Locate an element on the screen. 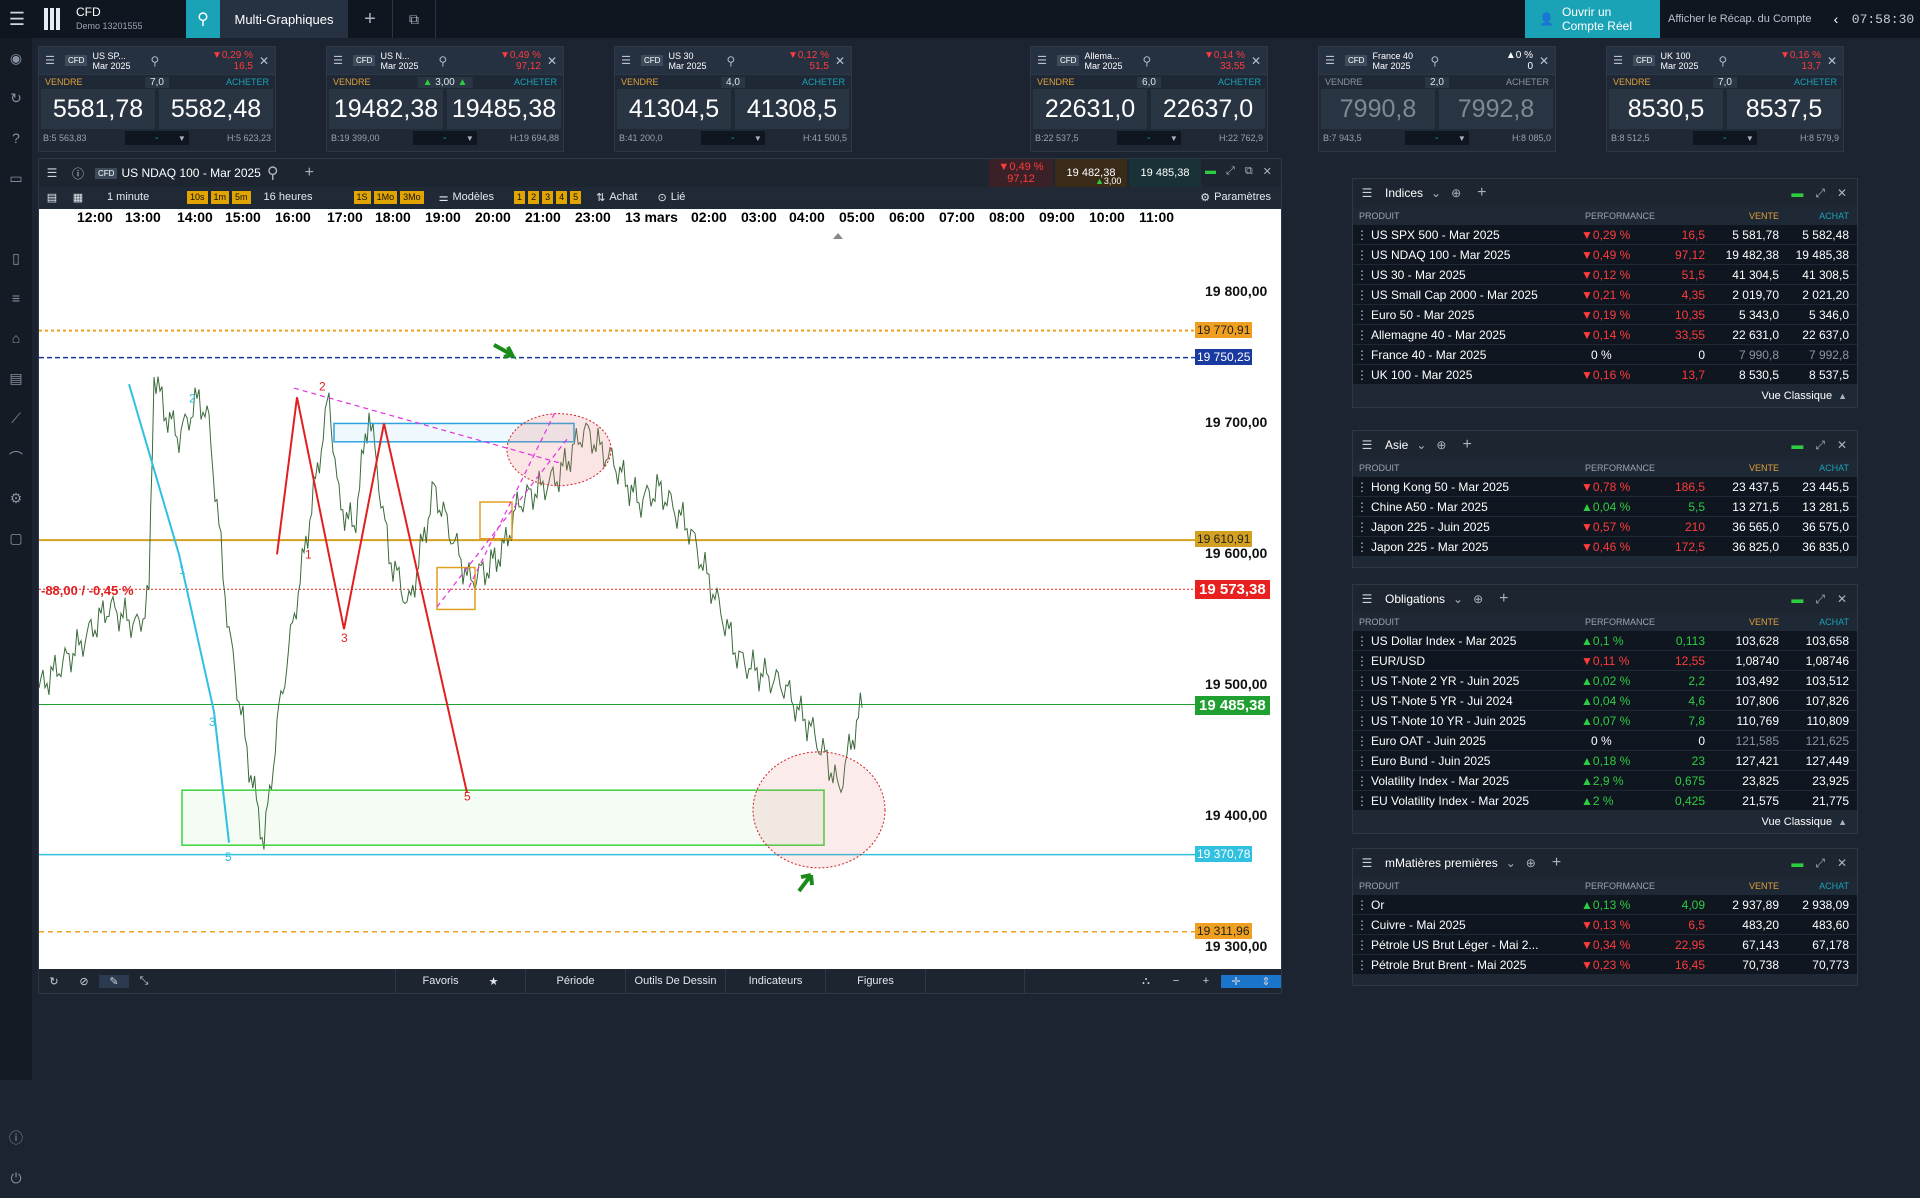  row-buy-price: 41 308,5 is located at coordinates (1825, 274).